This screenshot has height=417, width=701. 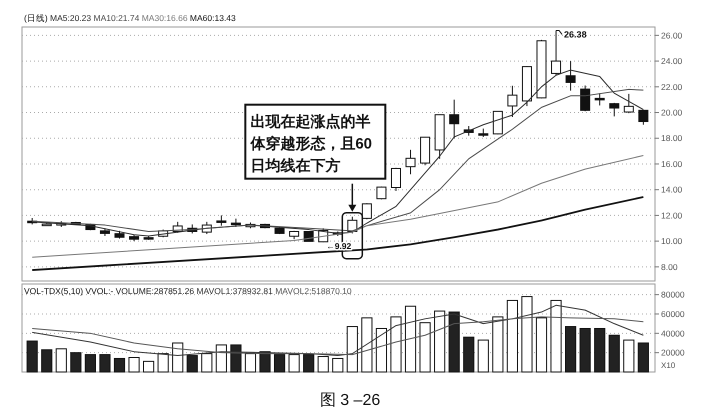 I want to click on y-tick-label: 10.00, so click(x=672, y=241).